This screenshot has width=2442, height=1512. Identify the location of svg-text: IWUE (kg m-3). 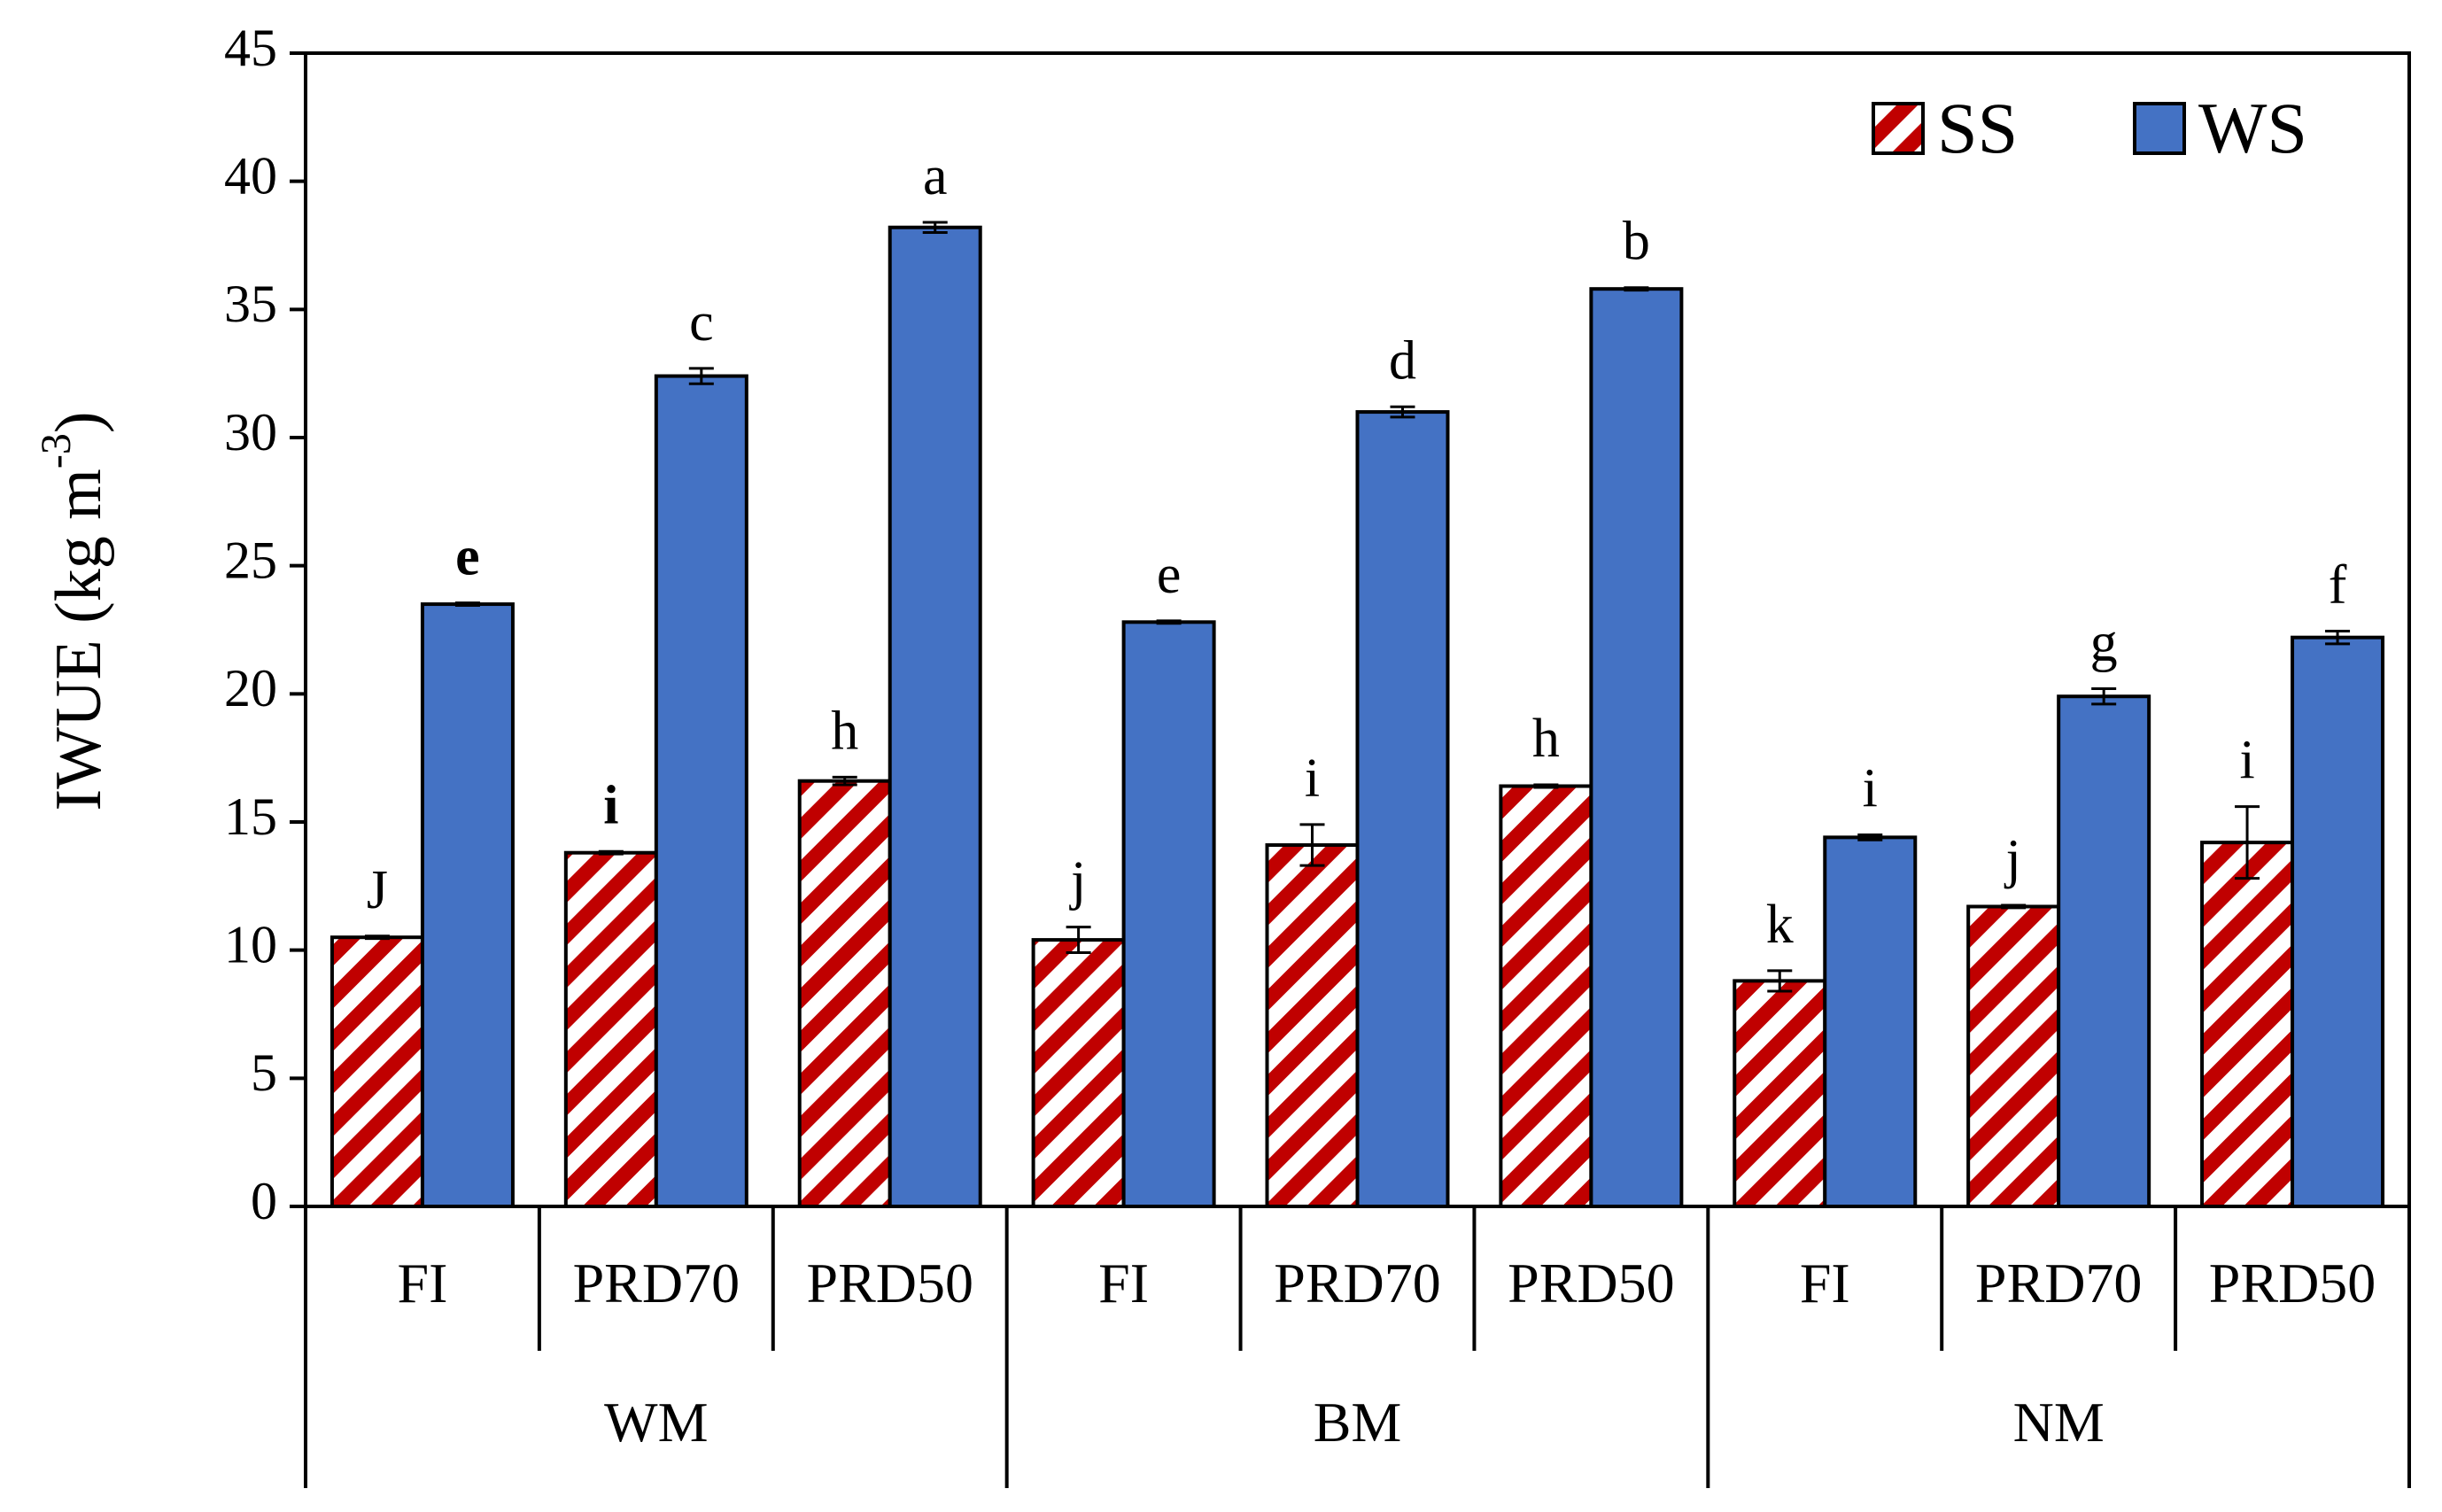
(74, 612).